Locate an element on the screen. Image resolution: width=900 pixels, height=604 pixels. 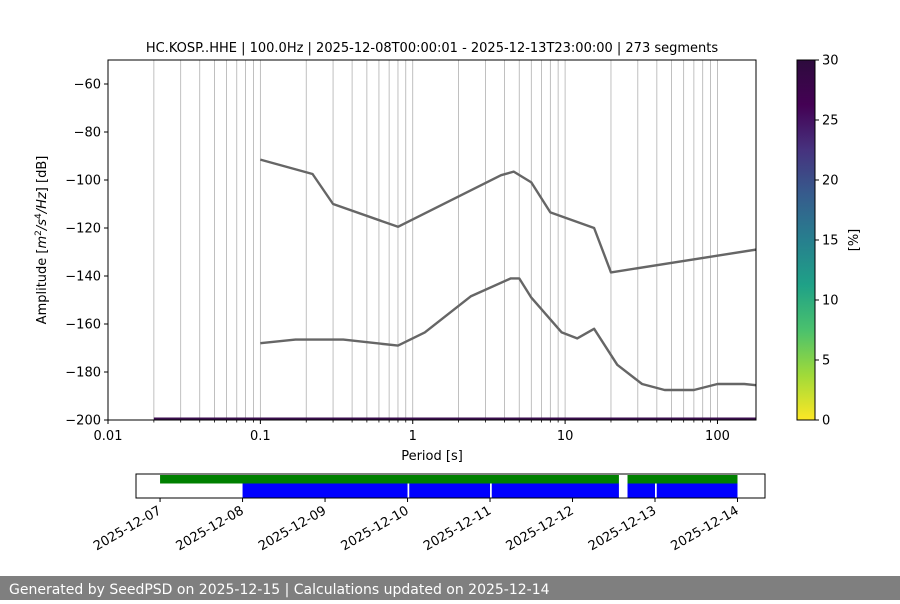
x-tick-label: 0.01 is located at coordinates (108, 436).